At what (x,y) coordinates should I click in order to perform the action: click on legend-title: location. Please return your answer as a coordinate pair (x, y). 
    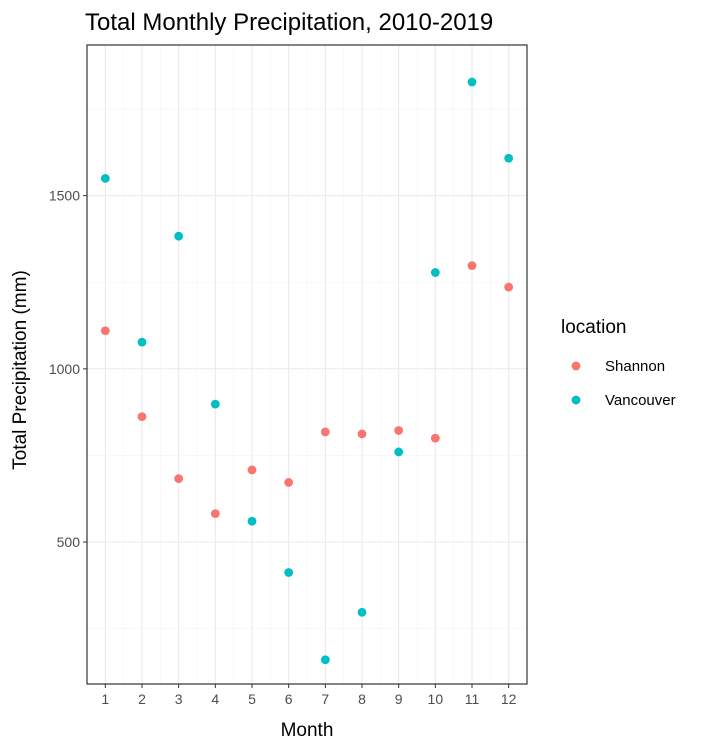
    Looking at the image, I should click on (594, 327).